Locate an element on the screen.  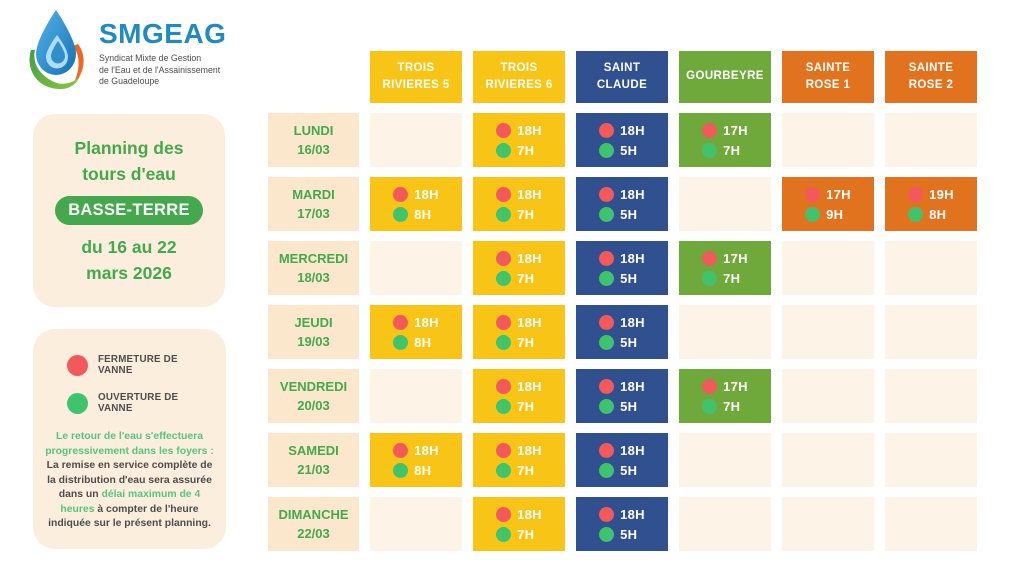
day-cell: LUNDI 16/03 is located at coordinates (313, 140).